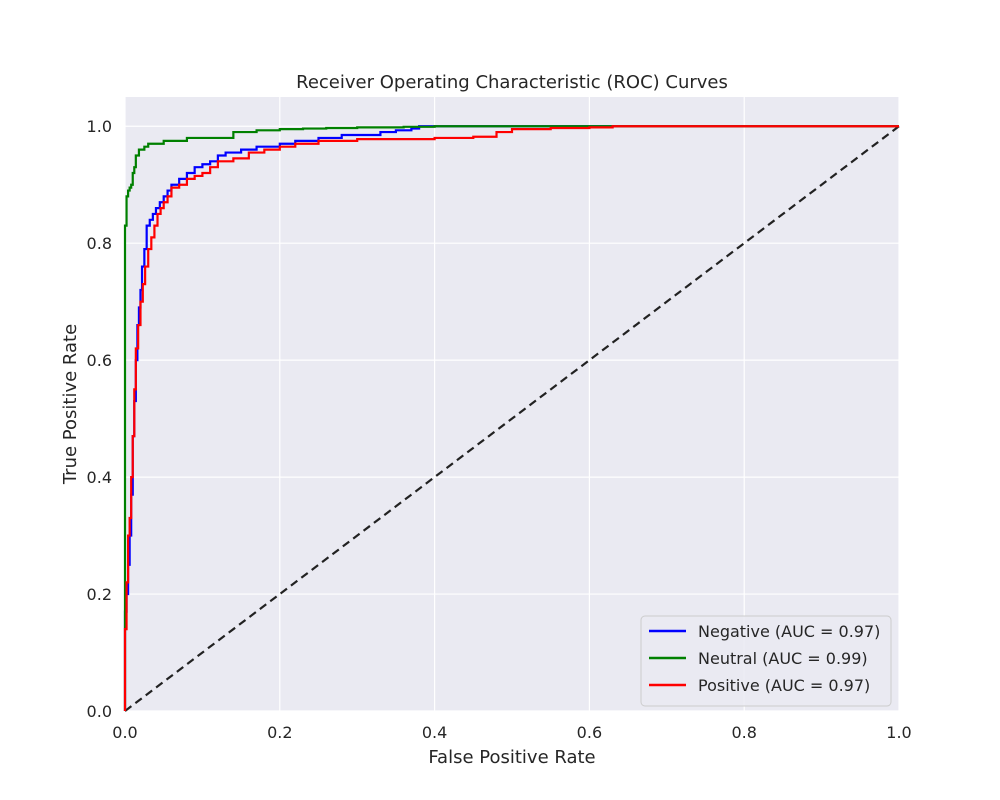  Describe the element at coordinates (511, 732) in the screenshot. I see `x-axis-ticks: 0.0 0.2 0.4 0.6 0.8 1.0` at that location.